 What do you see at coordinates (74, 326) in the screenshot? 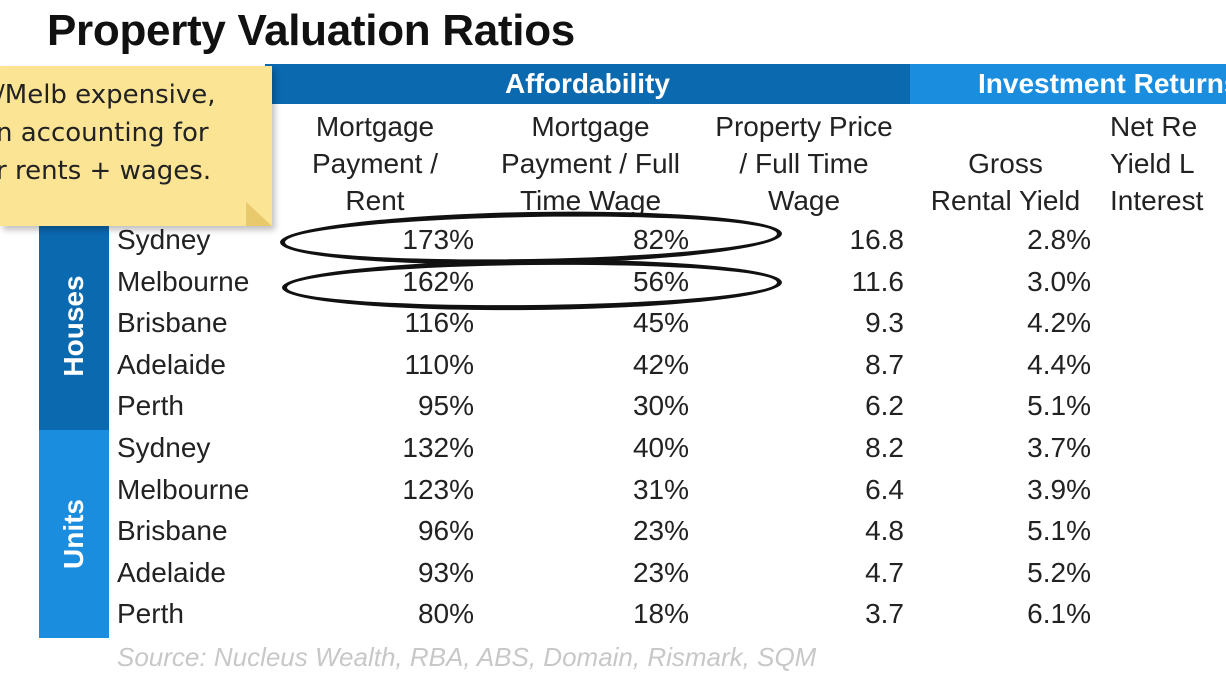
I see `houses-label-bar: Houses` at bounding box center [74, 326].